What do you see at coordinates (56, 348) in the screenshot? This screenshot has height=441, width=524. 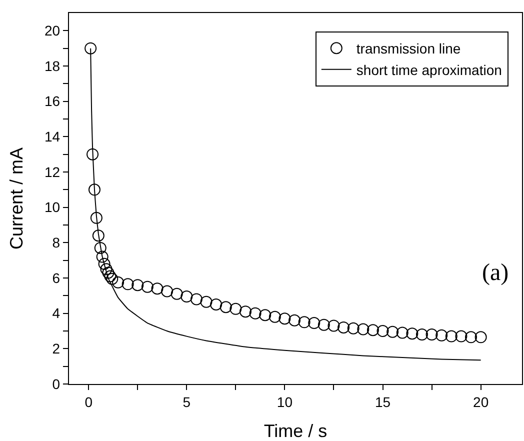 I see `y-tick-label: 2` at bounding box center [56, 348].